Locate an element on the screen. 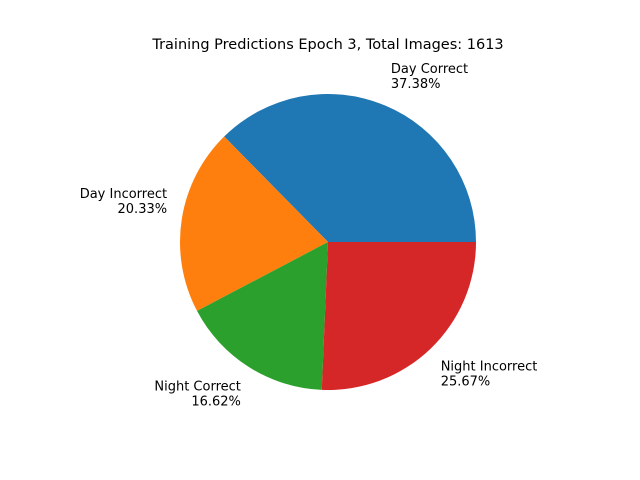 The width and height of the screenshot is (640, 480). slice-label-day-incorrect: Day Incorrect 20.33% is located at coordinates (123, 202).